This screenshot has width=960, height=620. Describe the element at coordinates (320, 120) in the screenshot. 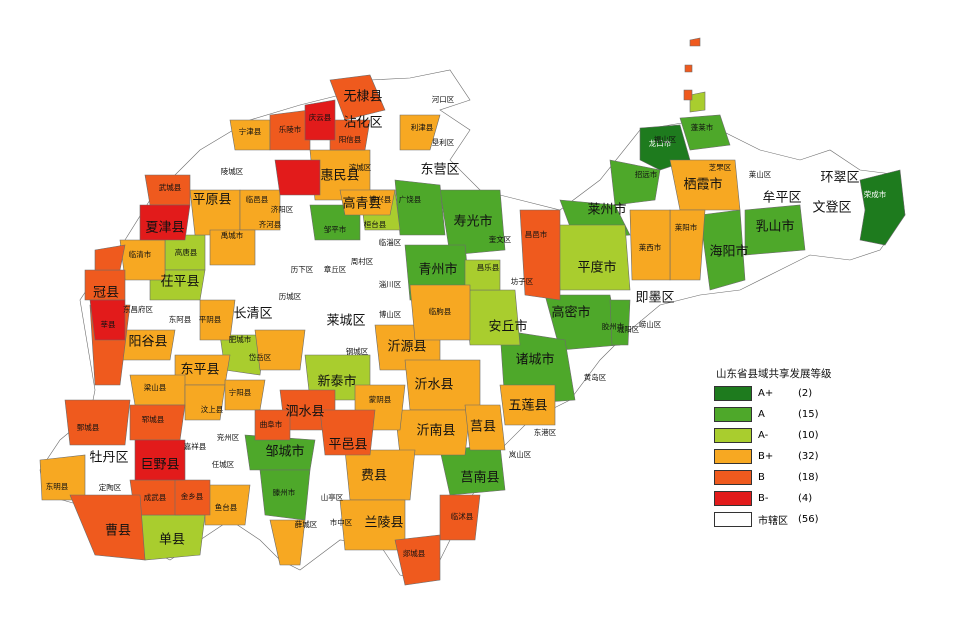

I see `region-wudi-red` at that location.